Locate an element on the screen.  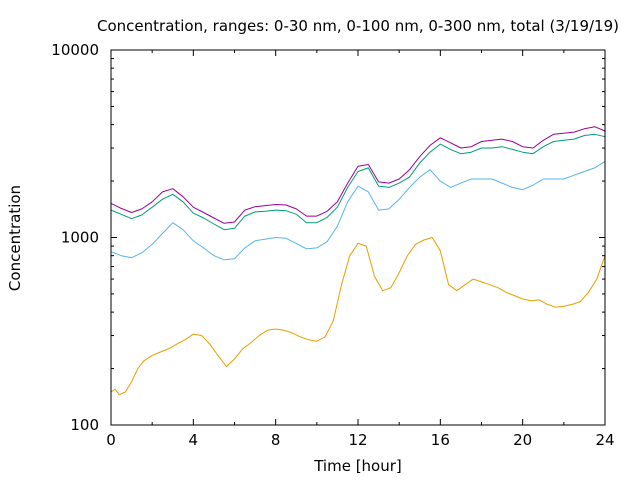
y-tick-label: 1000 is located at coordinates (80, 238).